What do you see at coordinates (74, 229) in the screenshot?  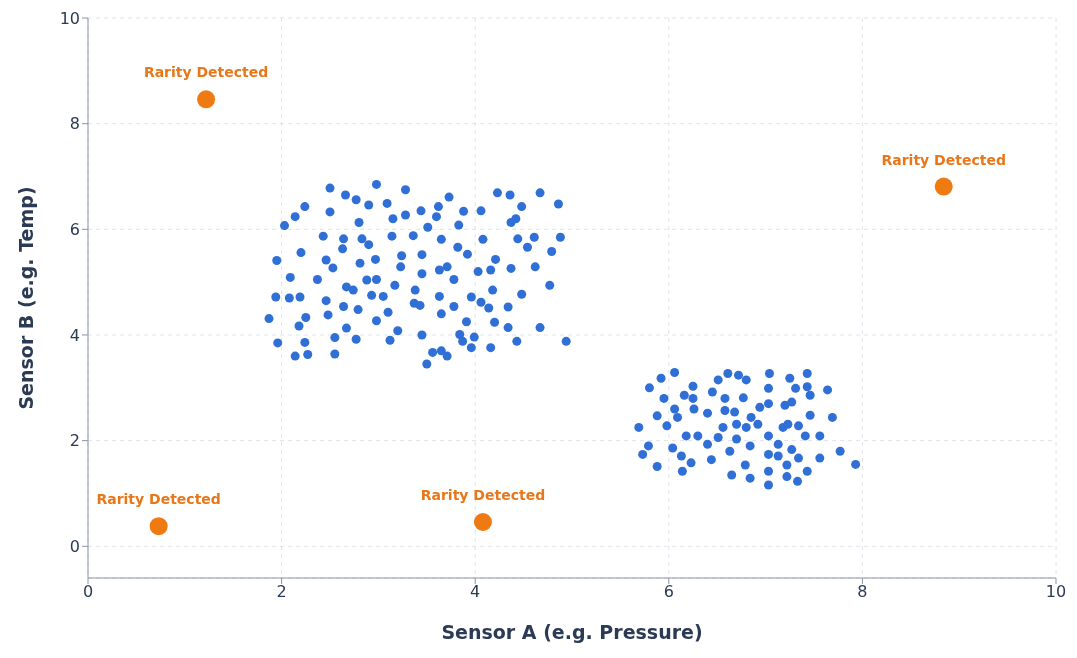 I see `y-tick-label: 6` at bounding box center [74, 229].